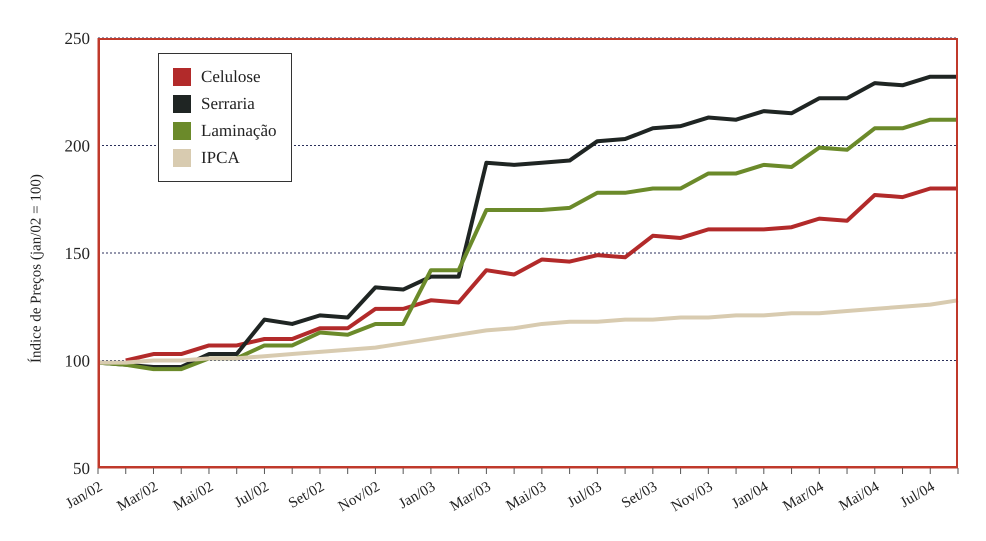  Describe the element at coordinates (81, 468) in the screenshot. I see `y-tick-label: 50` at that location.